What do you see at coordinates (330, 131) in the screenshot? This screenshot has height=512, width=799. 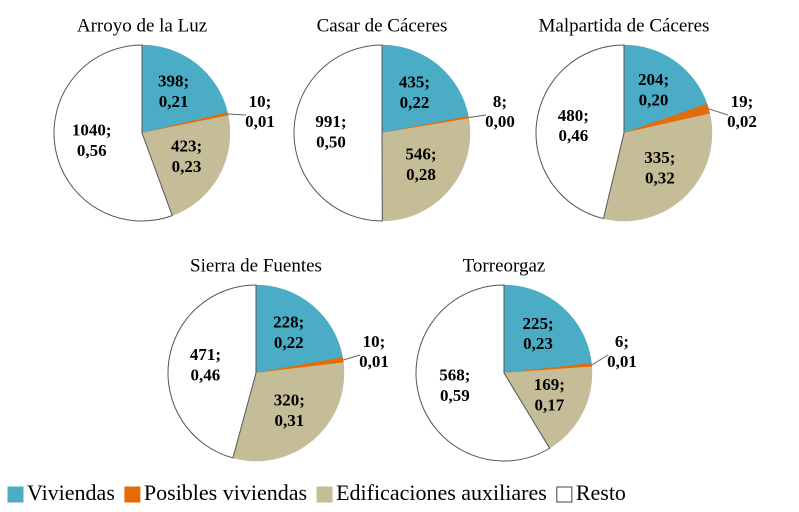 I see `data-label: 991; 0,50` at bounding box center [330, 131].